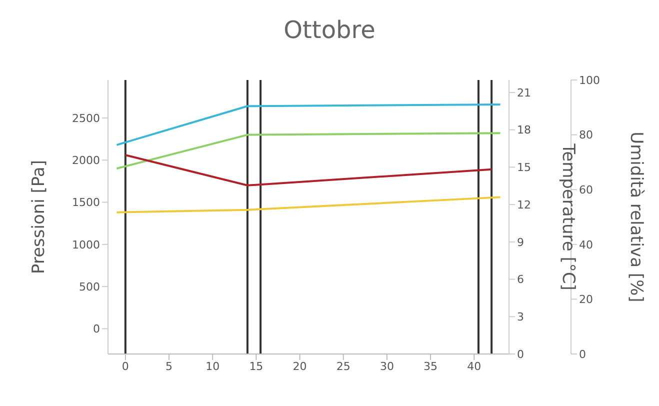  Describe the element at coordinates (89, 287) in the screenshot. I see `y-tick-label: 500` at that location.